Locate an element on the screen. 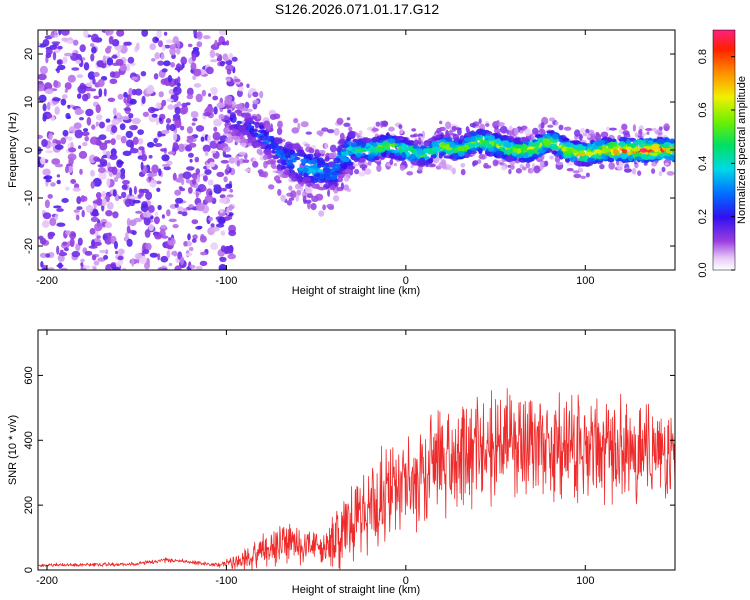 The height and width of the screenshot is (600, 750). snr-x-tick-label: 0 is located at coordinates (406, 581).